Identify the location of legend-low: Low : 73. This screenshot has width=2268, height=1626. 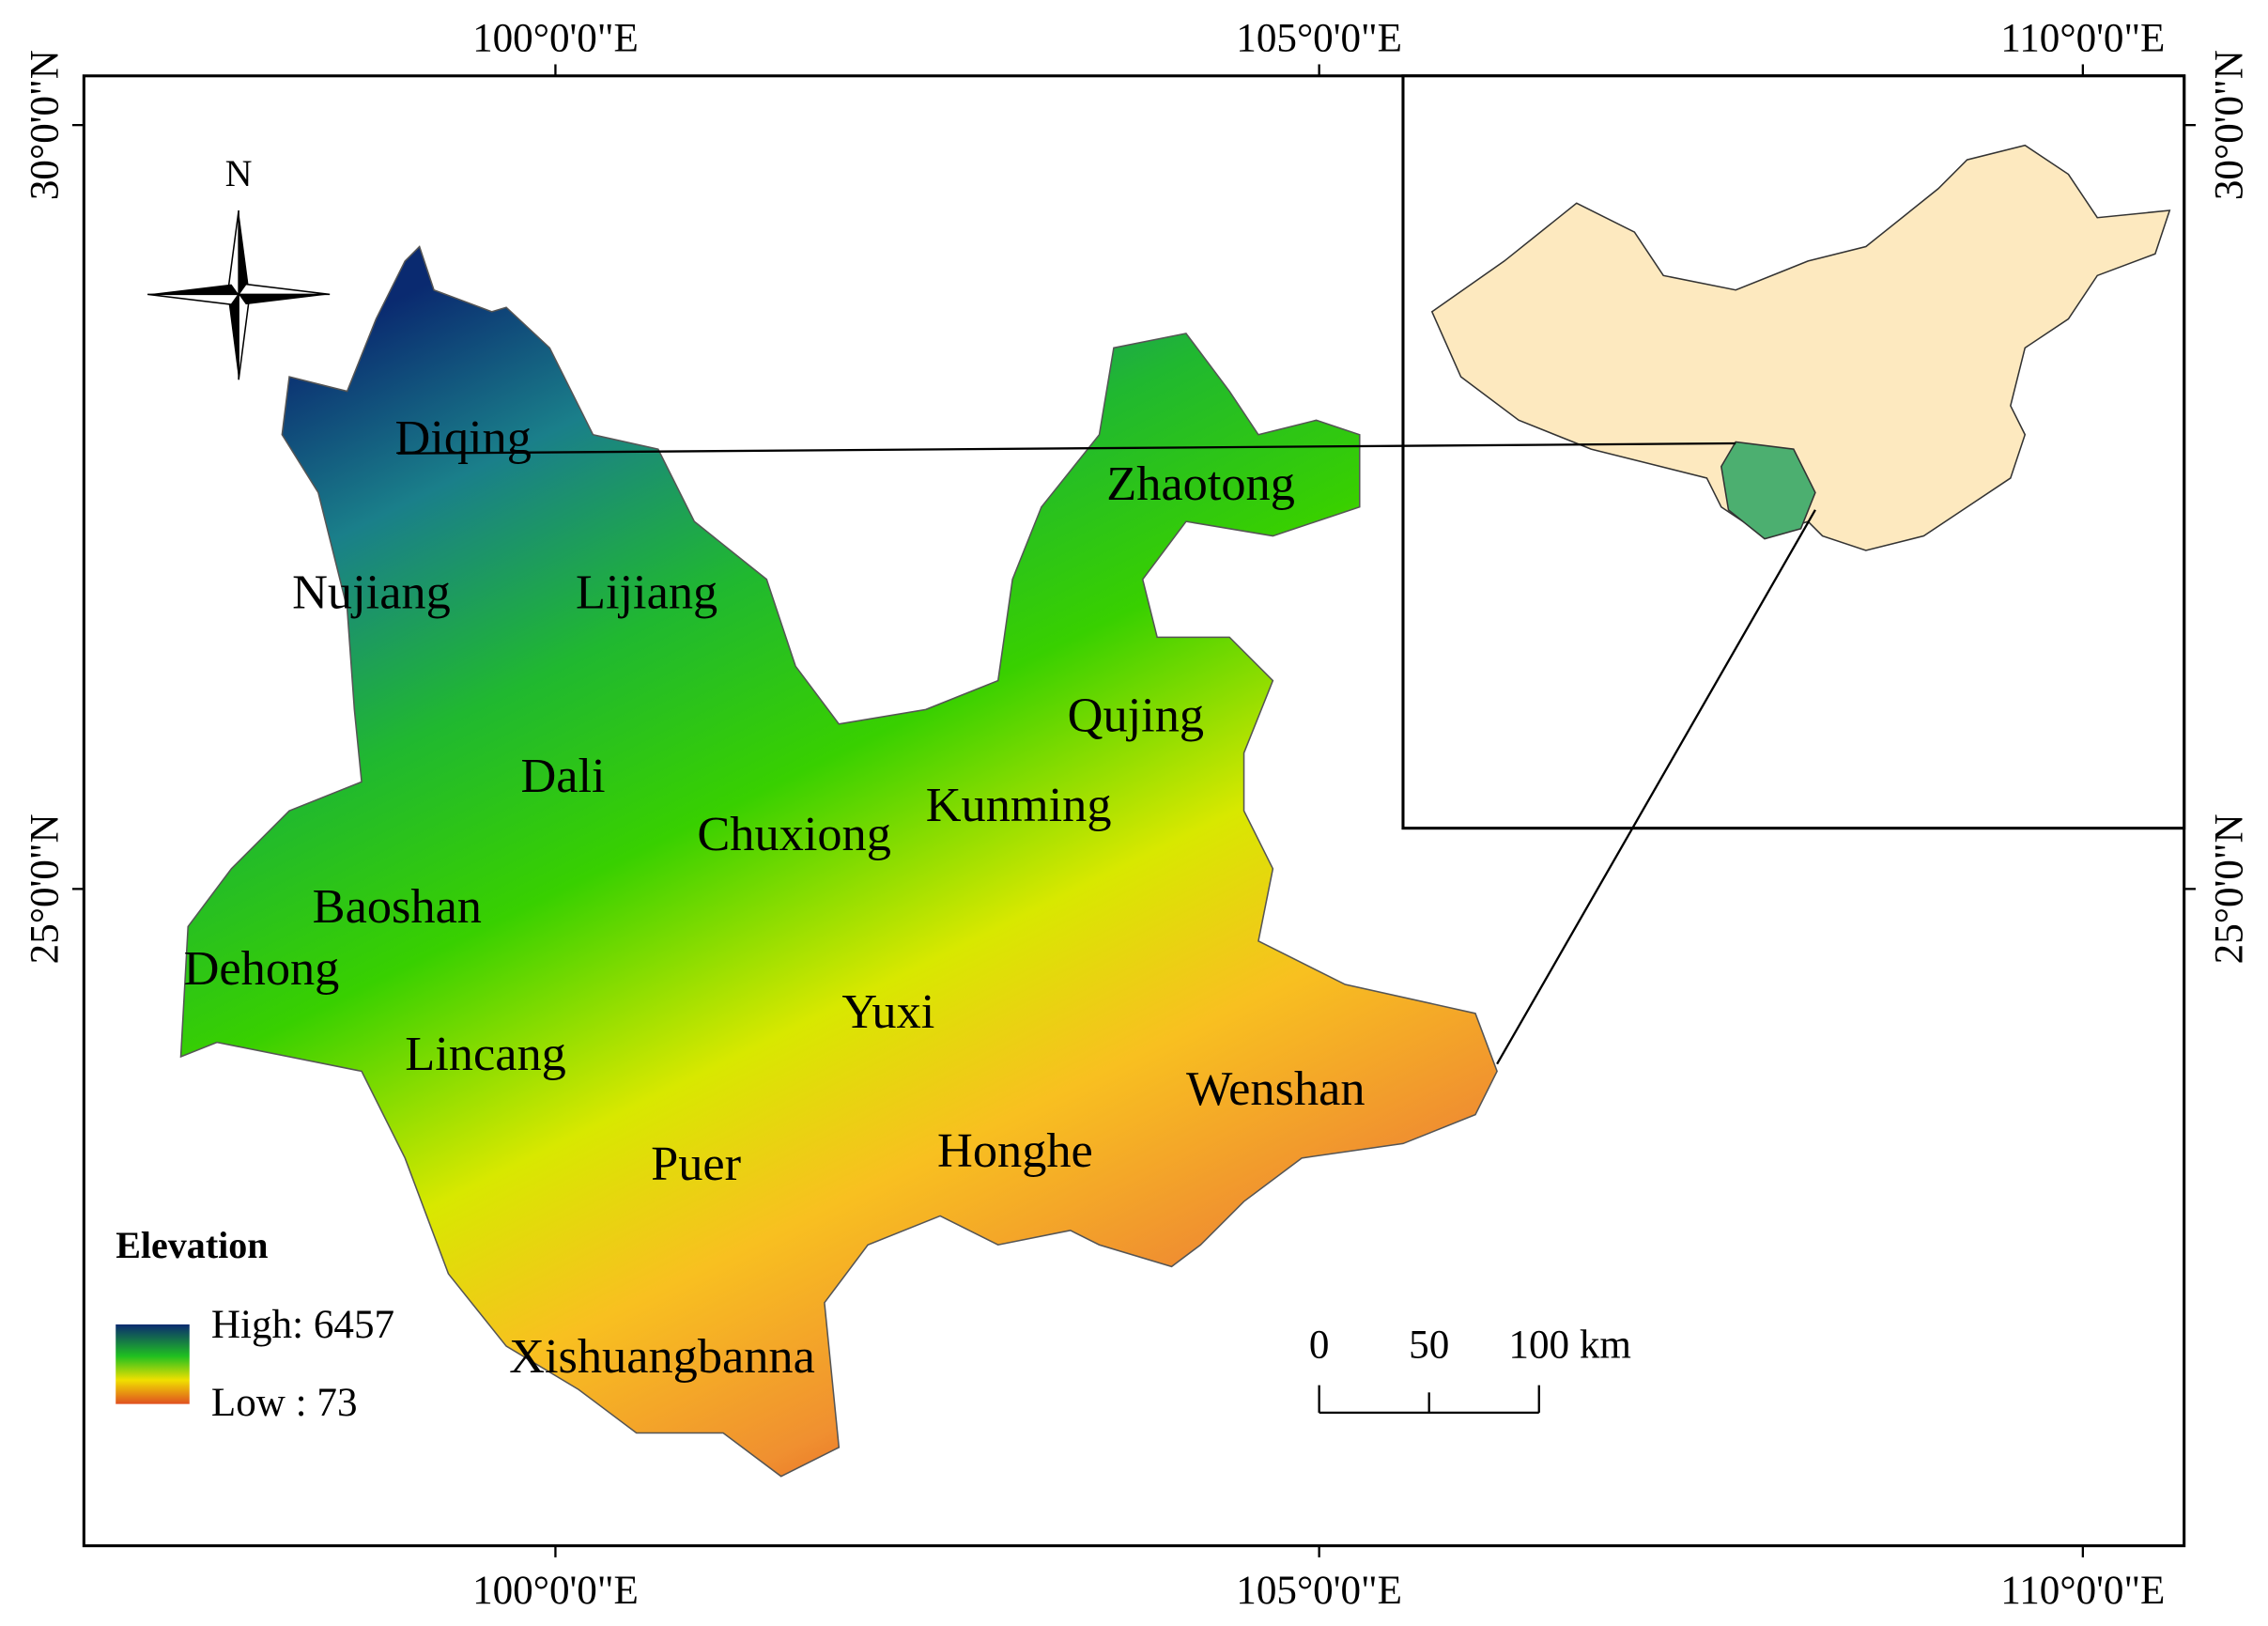
(284, 1403).